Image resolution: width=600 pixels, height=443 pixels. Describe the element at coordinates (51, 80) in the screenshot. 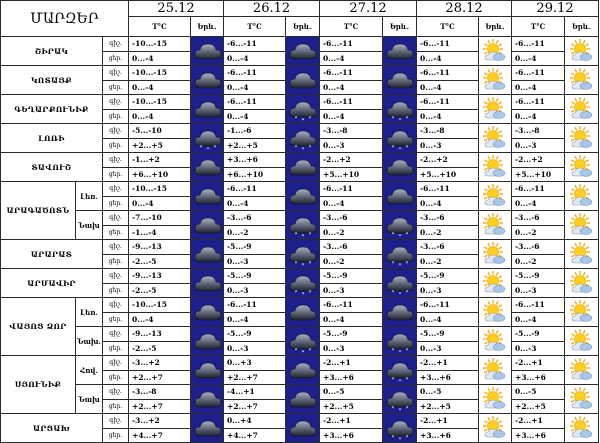

I see `region-name: ԿՈՏԱՅՔ` at that location.